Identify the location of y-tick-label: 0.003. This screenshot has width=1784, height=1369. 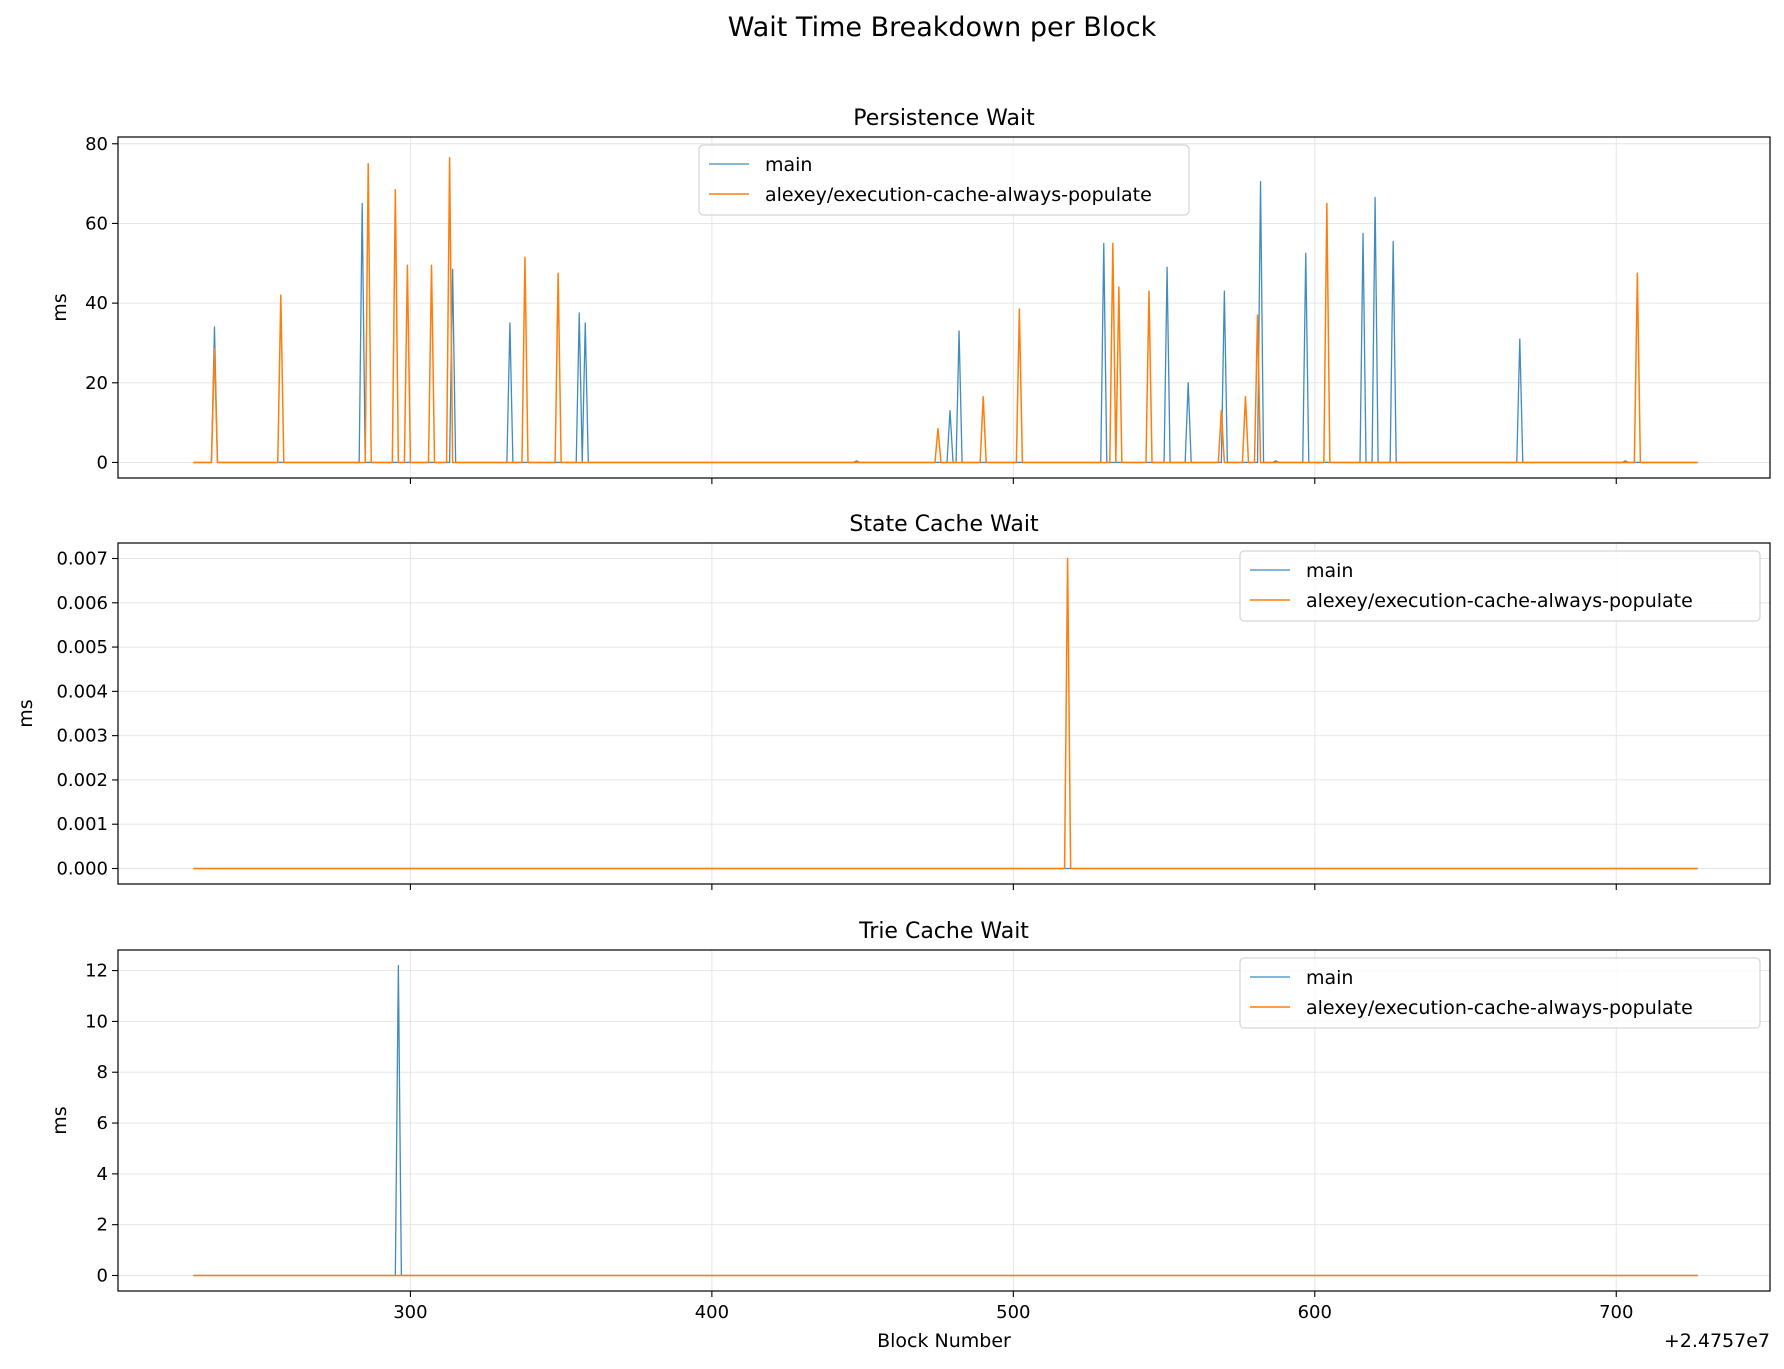
(82, 736).